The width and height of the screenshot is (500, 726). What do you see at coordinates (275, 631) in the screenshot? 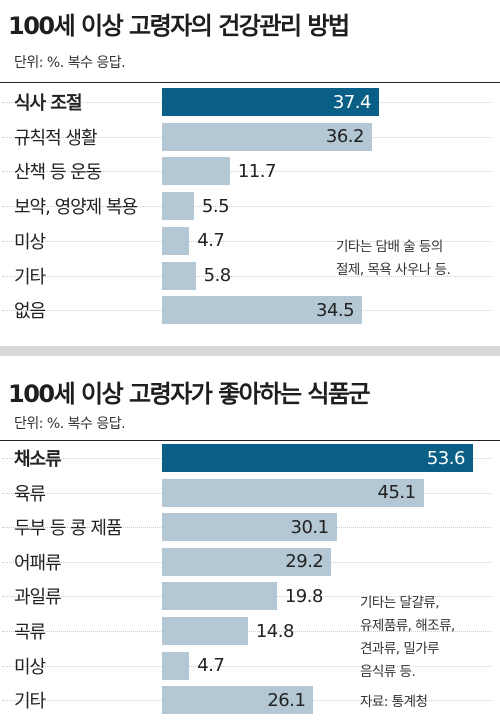
I see `value-label: 14.8` at bounding box center [275, 631].